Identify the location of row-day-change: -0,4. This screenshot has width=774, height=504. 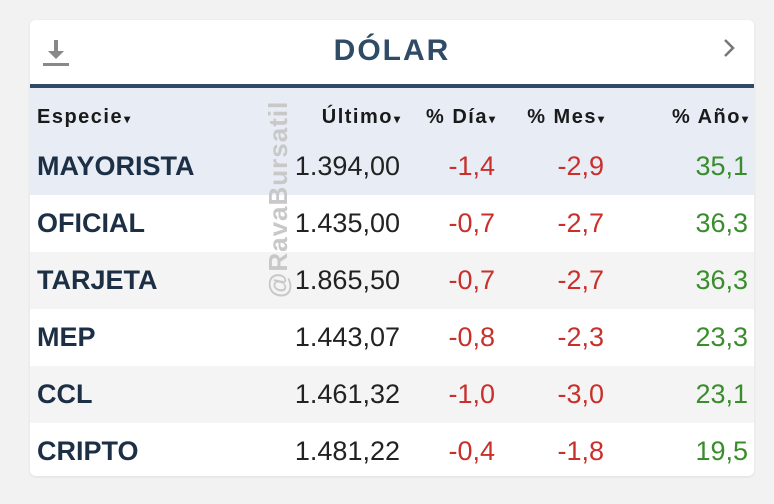
(471, 451).